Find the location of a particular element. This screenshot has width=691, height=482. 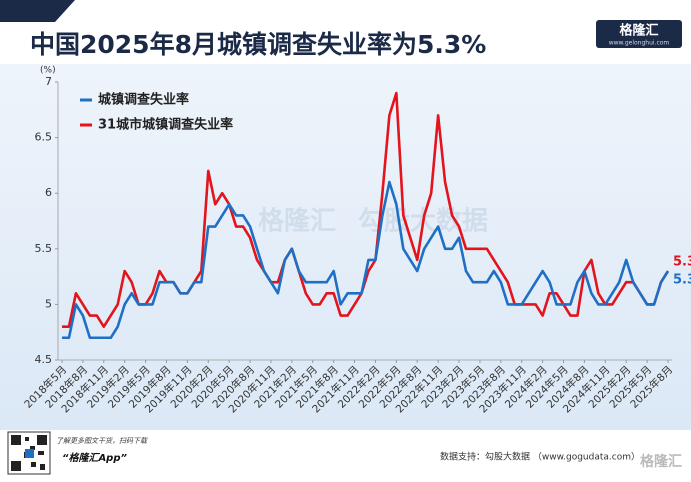

footer-brand: 格隆汇 is located at coordinates (661, 461).